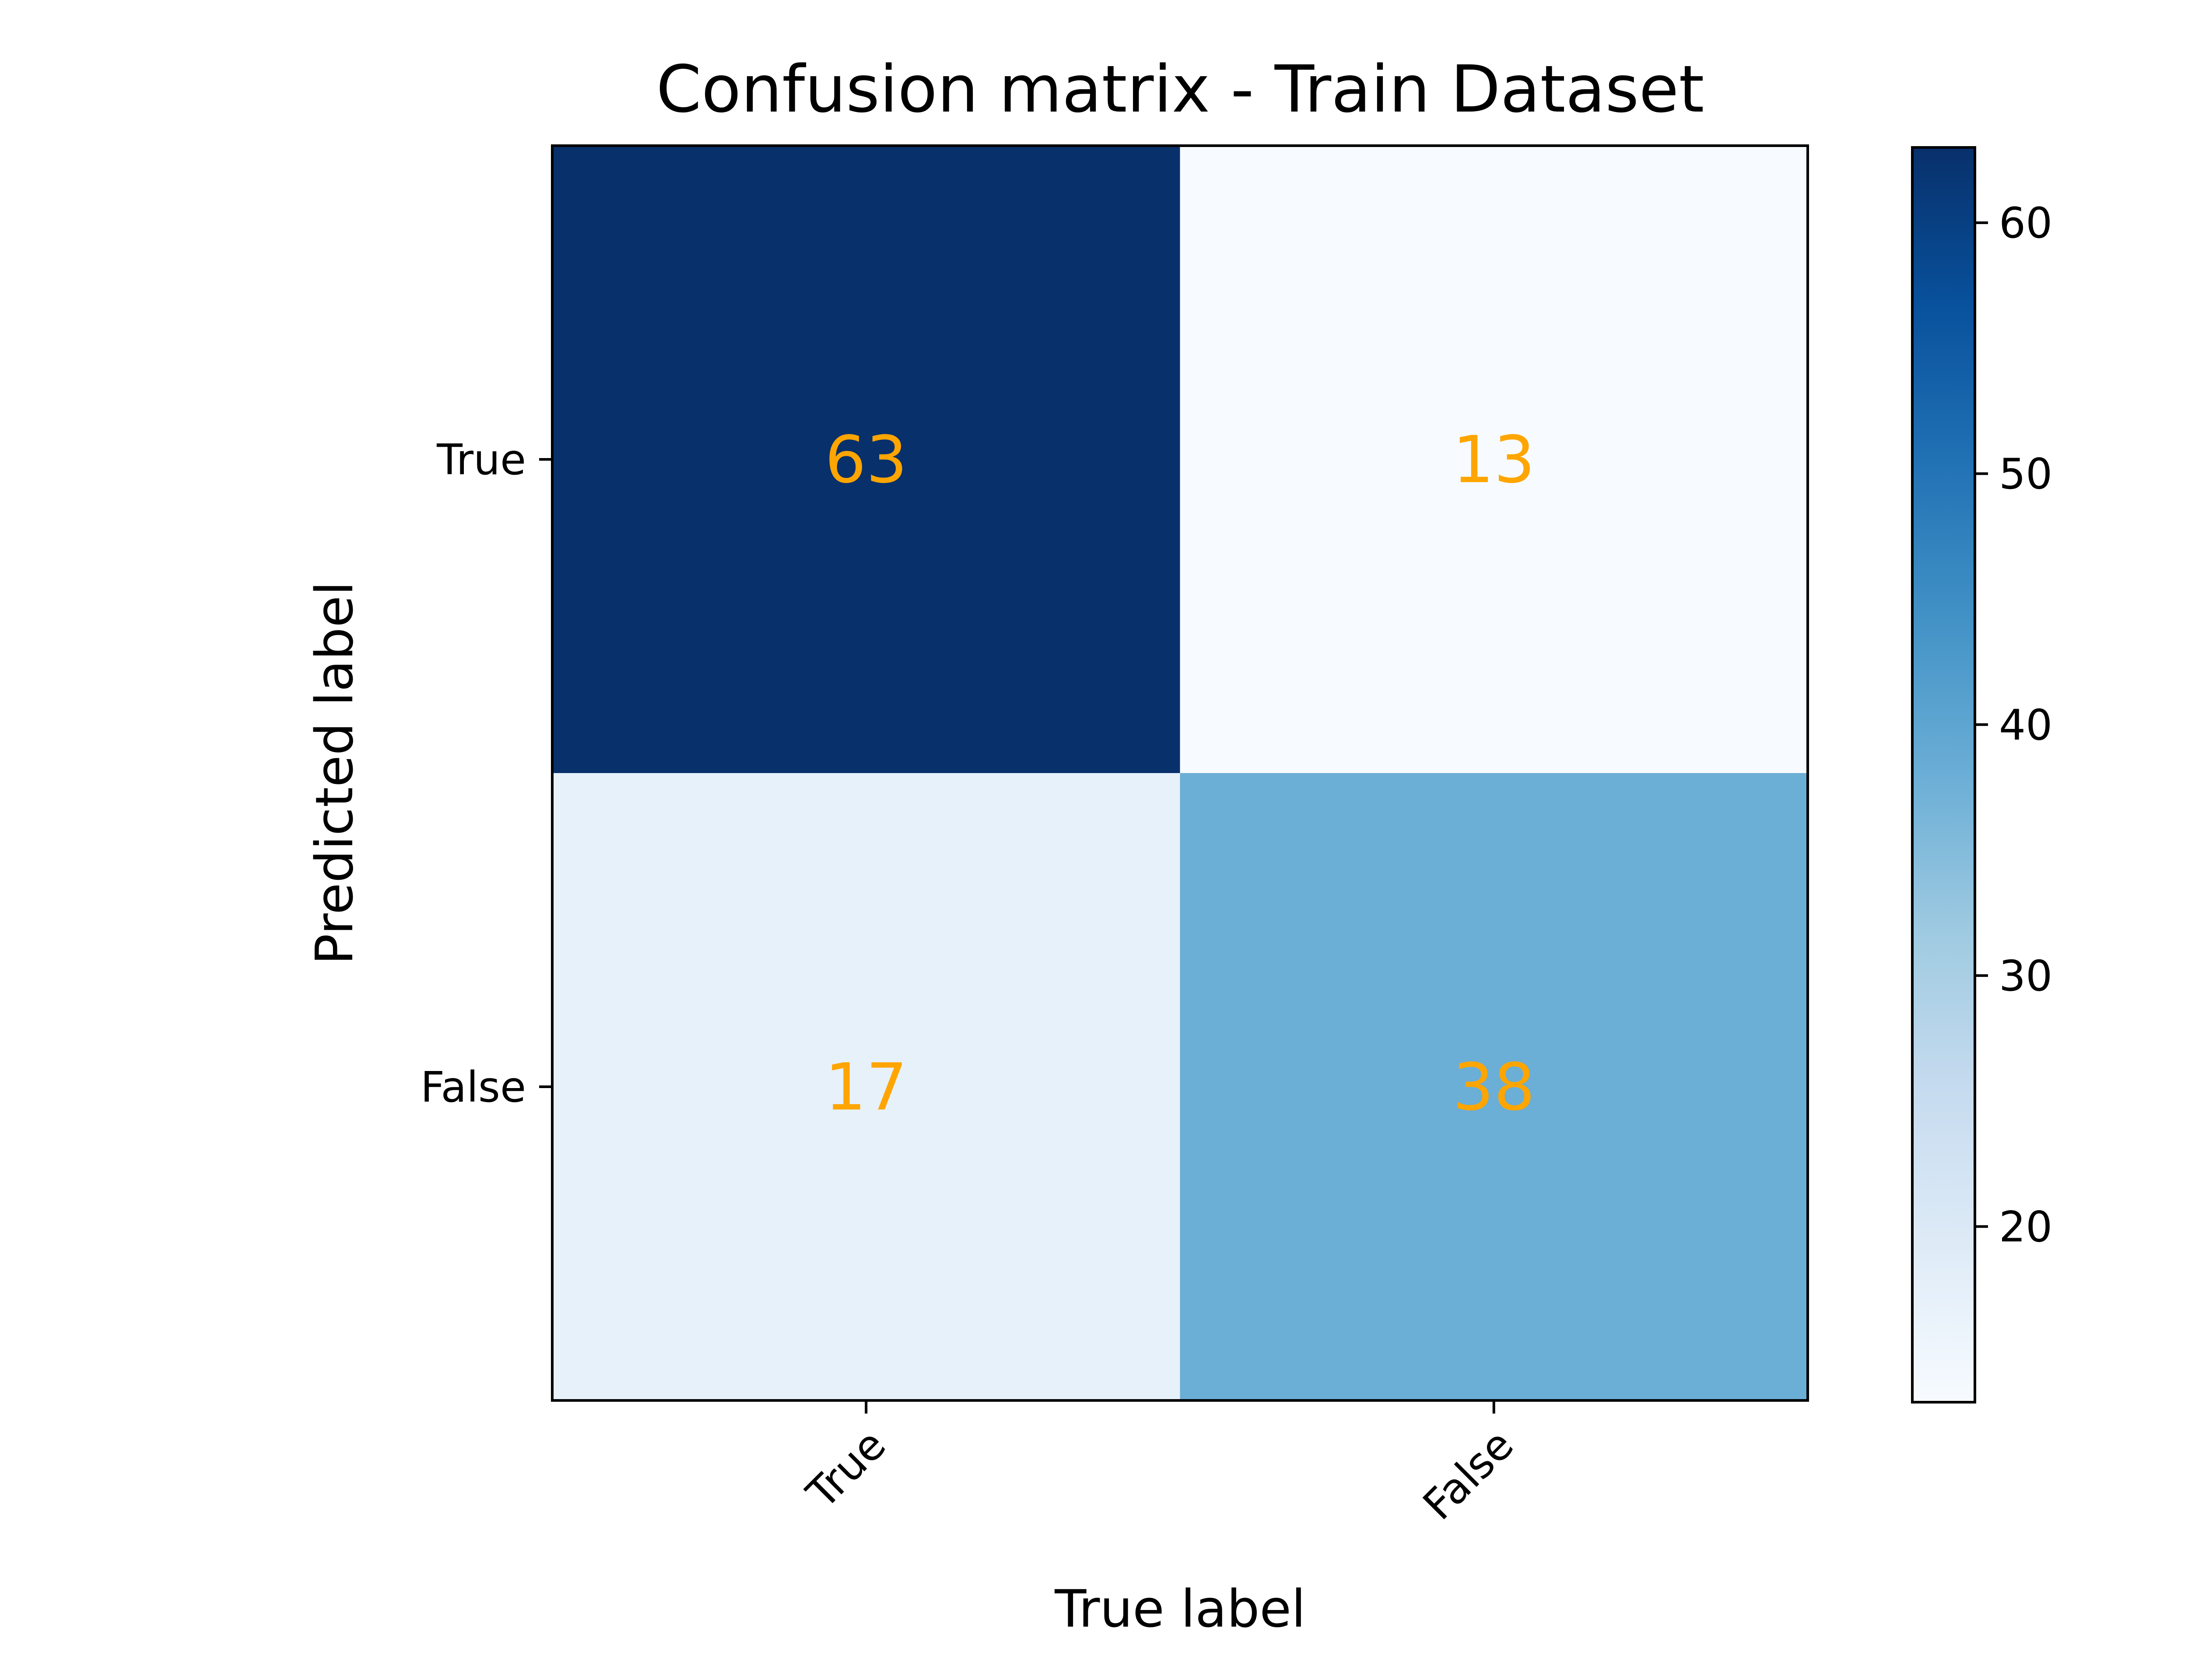  I want to click on colorbar-tick-label: 60, so click(2025, 223).